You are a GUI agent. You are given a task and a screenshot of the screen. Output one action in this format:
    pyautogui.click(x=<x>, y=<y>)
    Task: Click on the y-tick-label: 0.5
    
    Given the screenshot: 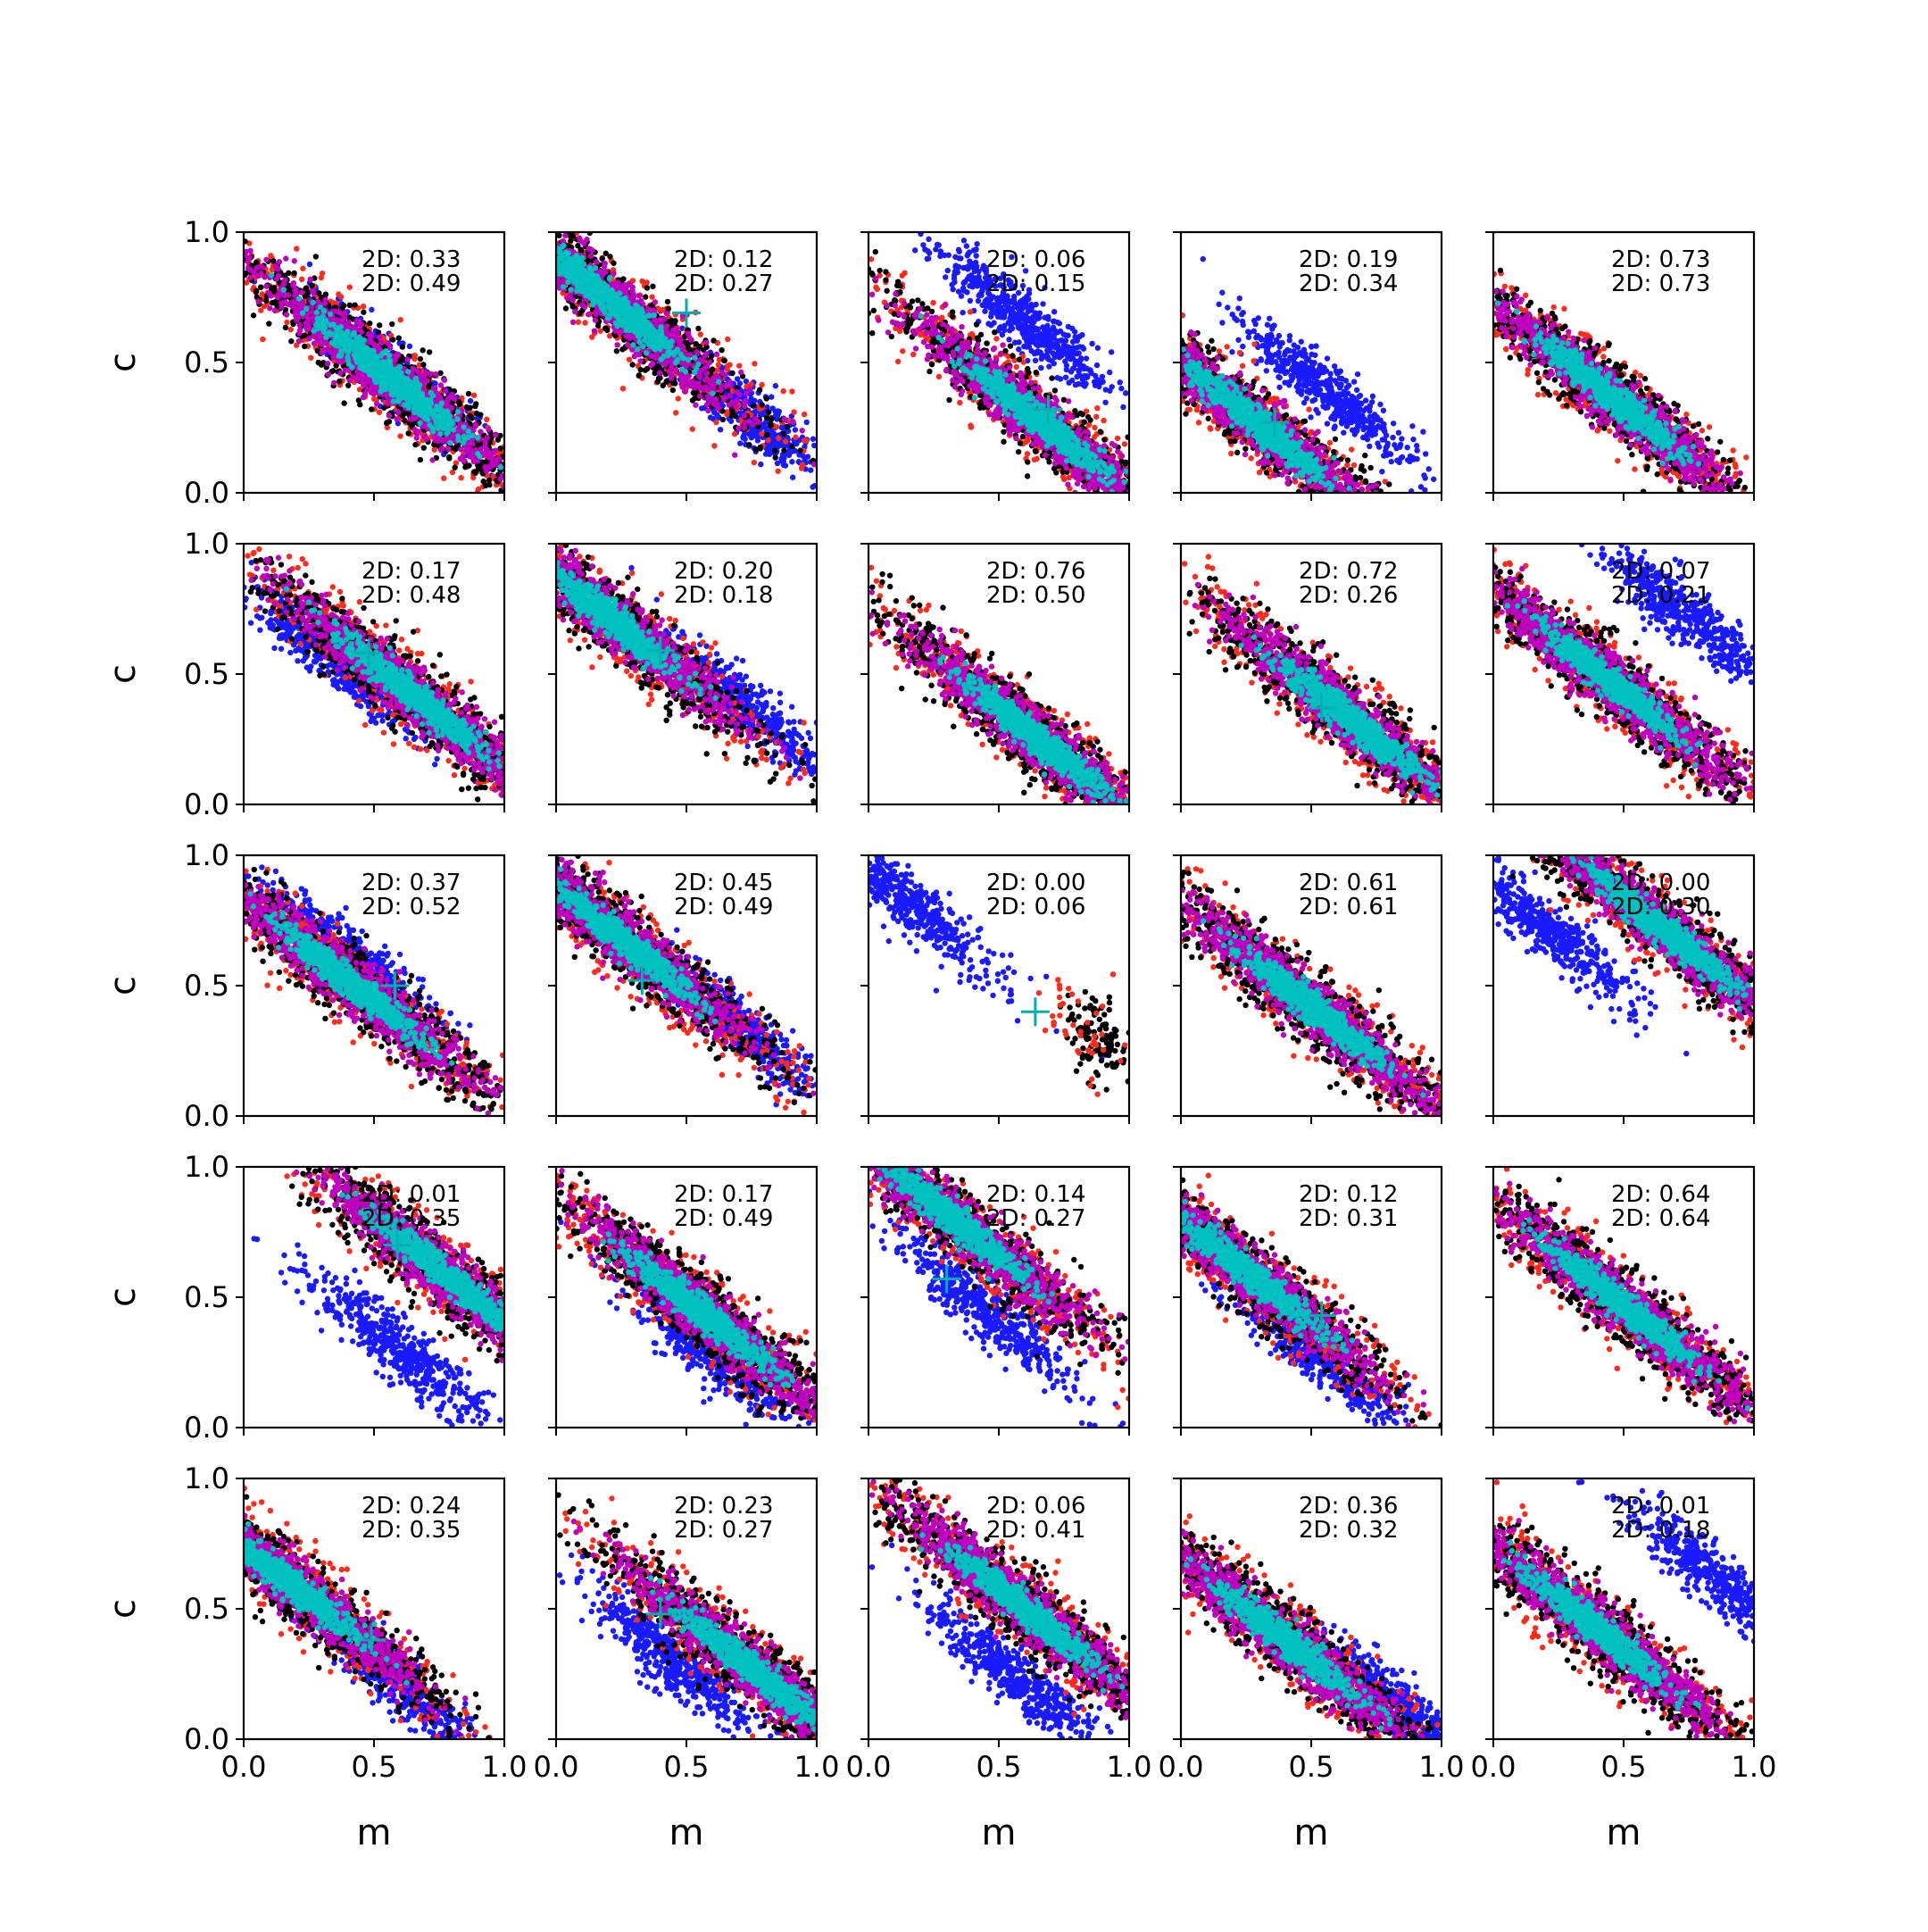 What is the action you would take?
    pyautogui.click(x=207, y=362)
    